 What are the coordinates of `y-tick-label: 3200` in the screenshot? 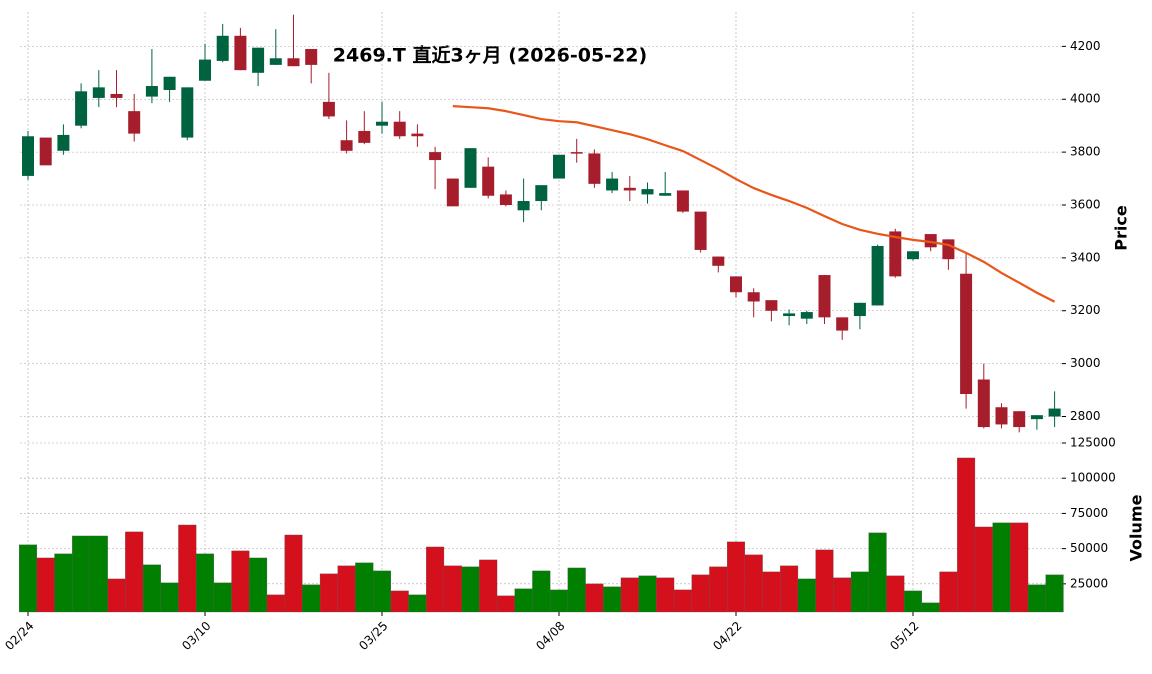 It's located at (1085, 310).